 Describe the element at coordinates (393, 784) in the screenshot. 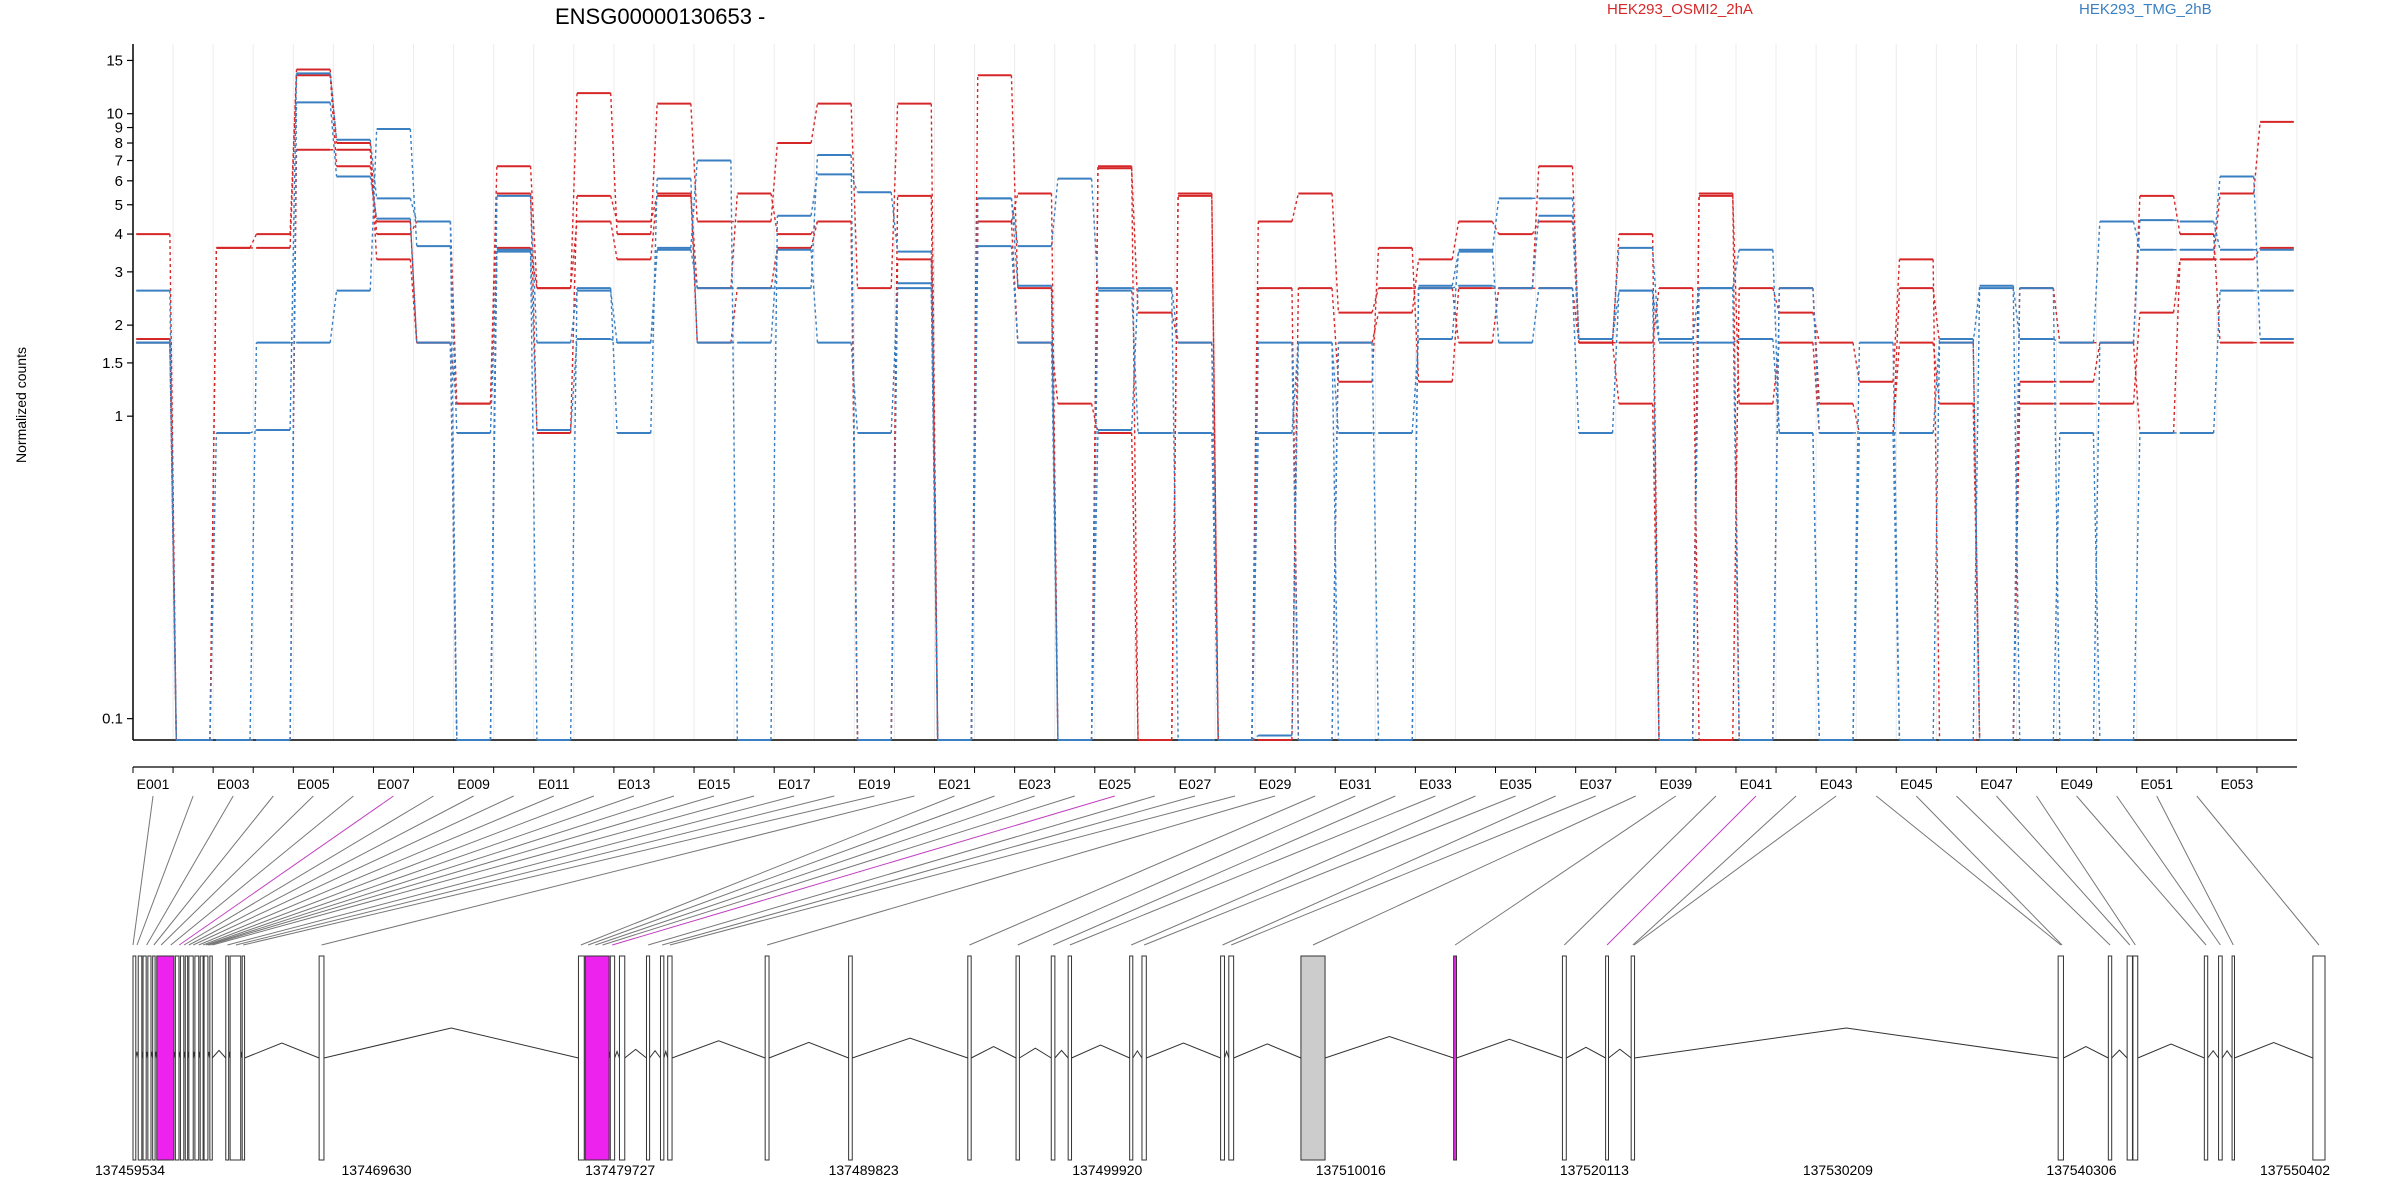

I see `exon-label: E007` at that location.